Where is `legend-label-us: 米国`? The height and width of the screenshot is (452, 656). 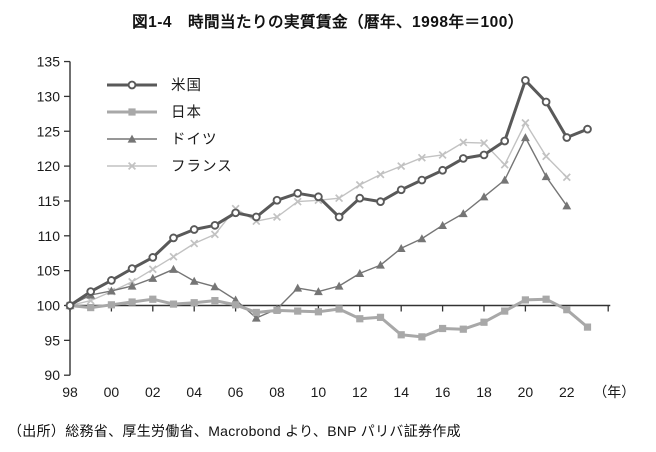 legend-label-us: 米国 is located at coordinates (186, 86).